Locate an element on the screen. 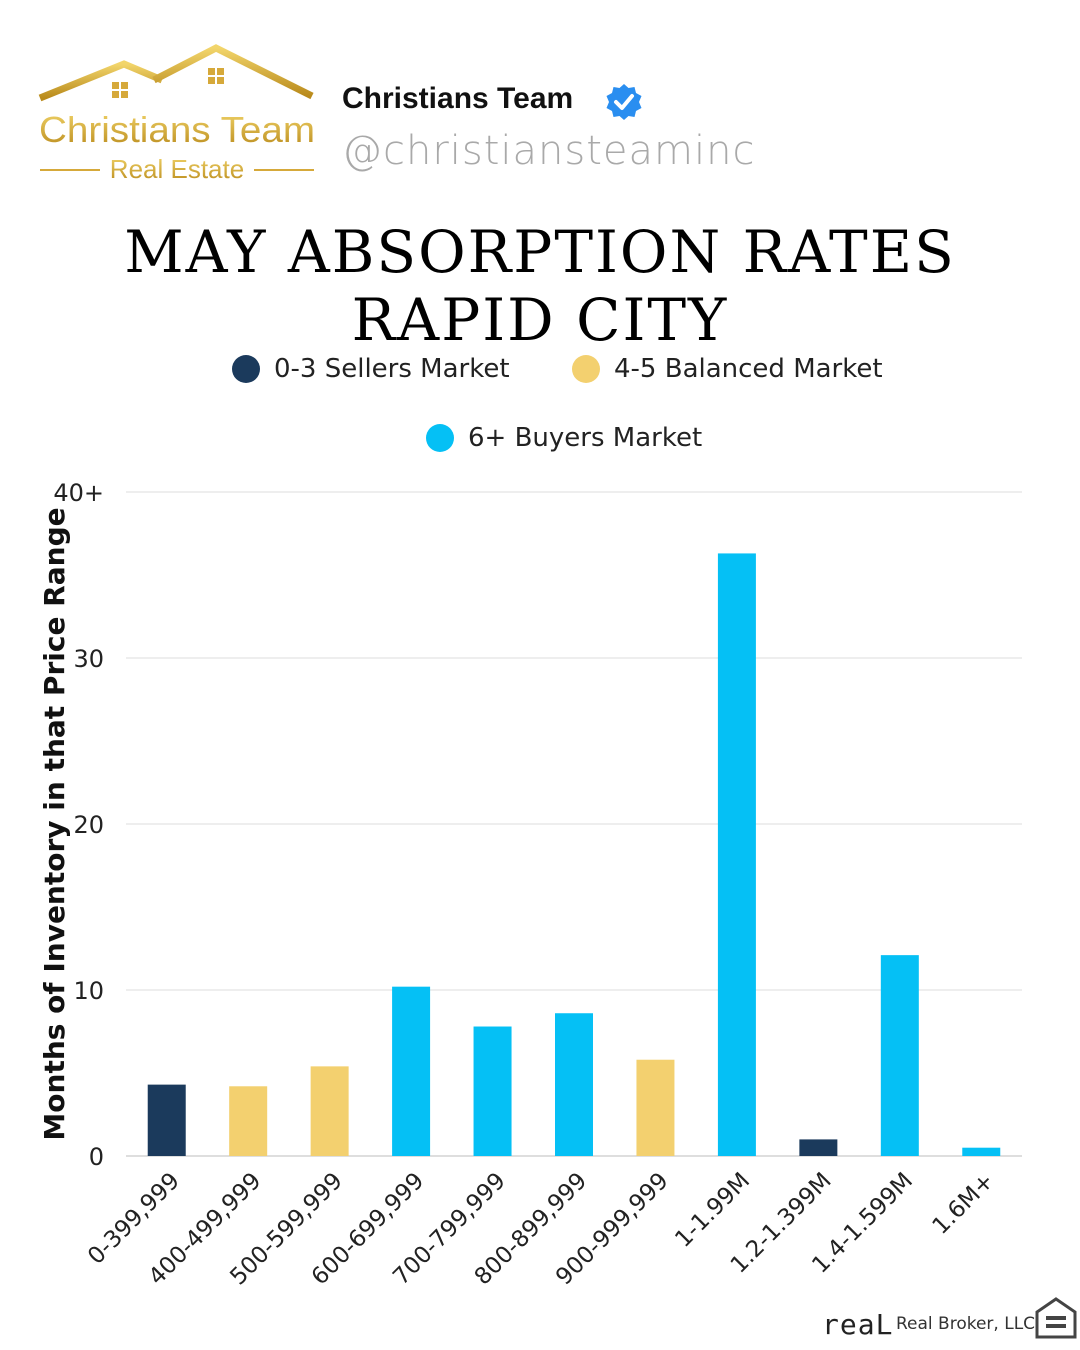 The height and width of the screenshot is (1350, 1080). bar-1.6M+ is located at coordinates (981, 1151).